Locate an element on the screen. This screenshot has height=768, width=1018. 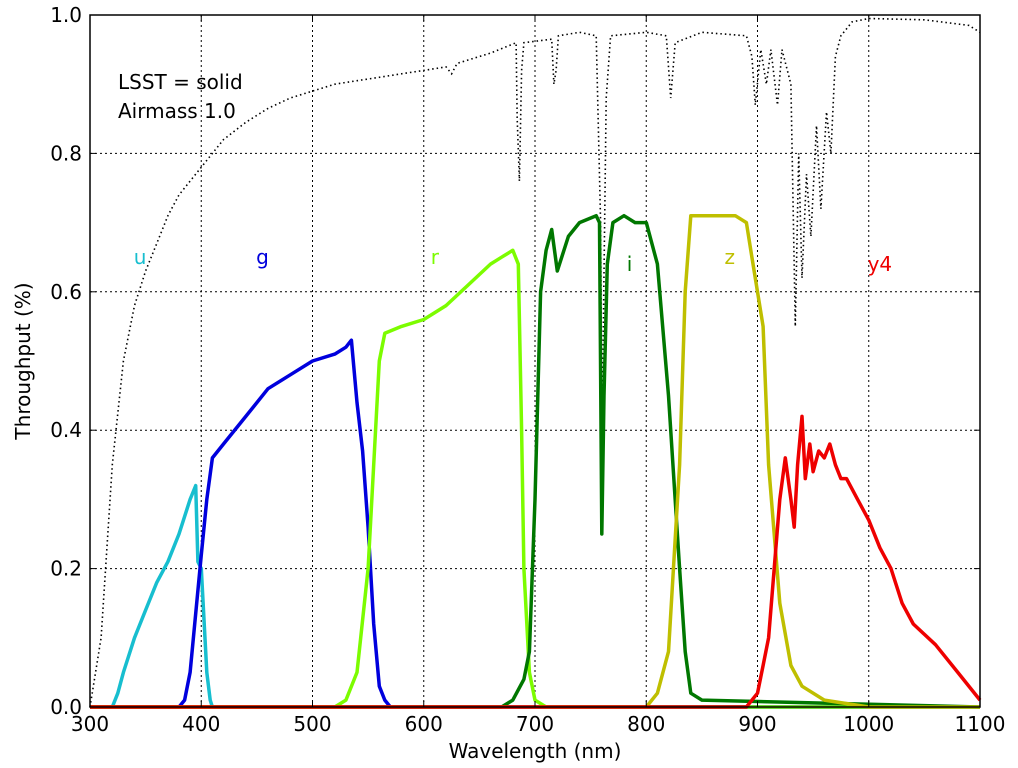
x-tick-label: 400 is located at coordinates (201, 724).